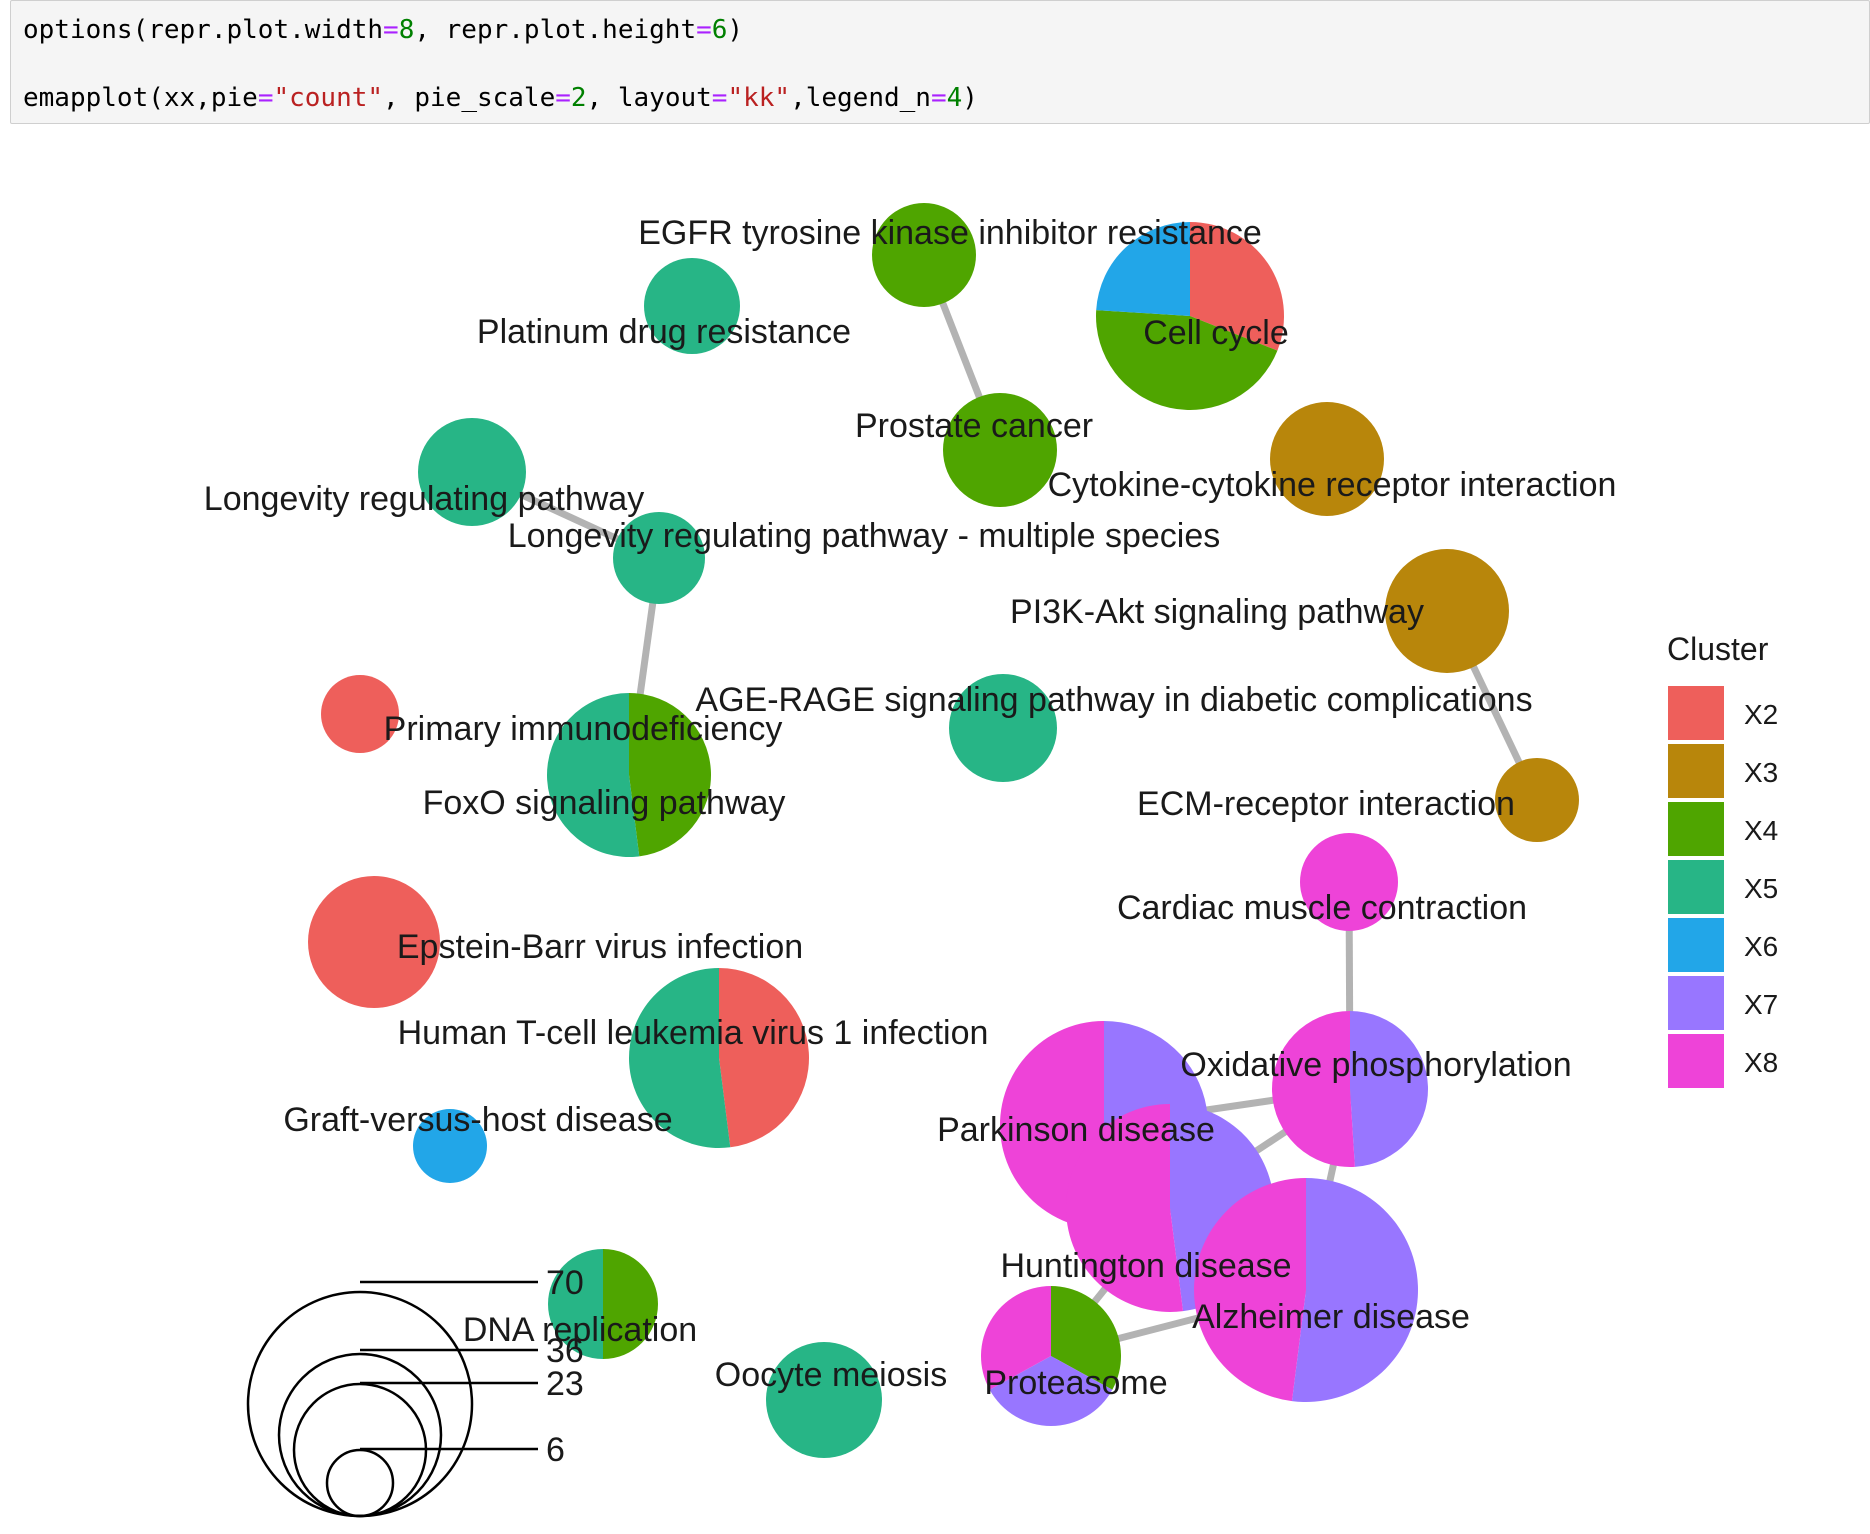  Describe the element at coordinates (583, 729) in the screenshot. I see `node-label-primary_immuno: Primary immunodeficiency` at that location.